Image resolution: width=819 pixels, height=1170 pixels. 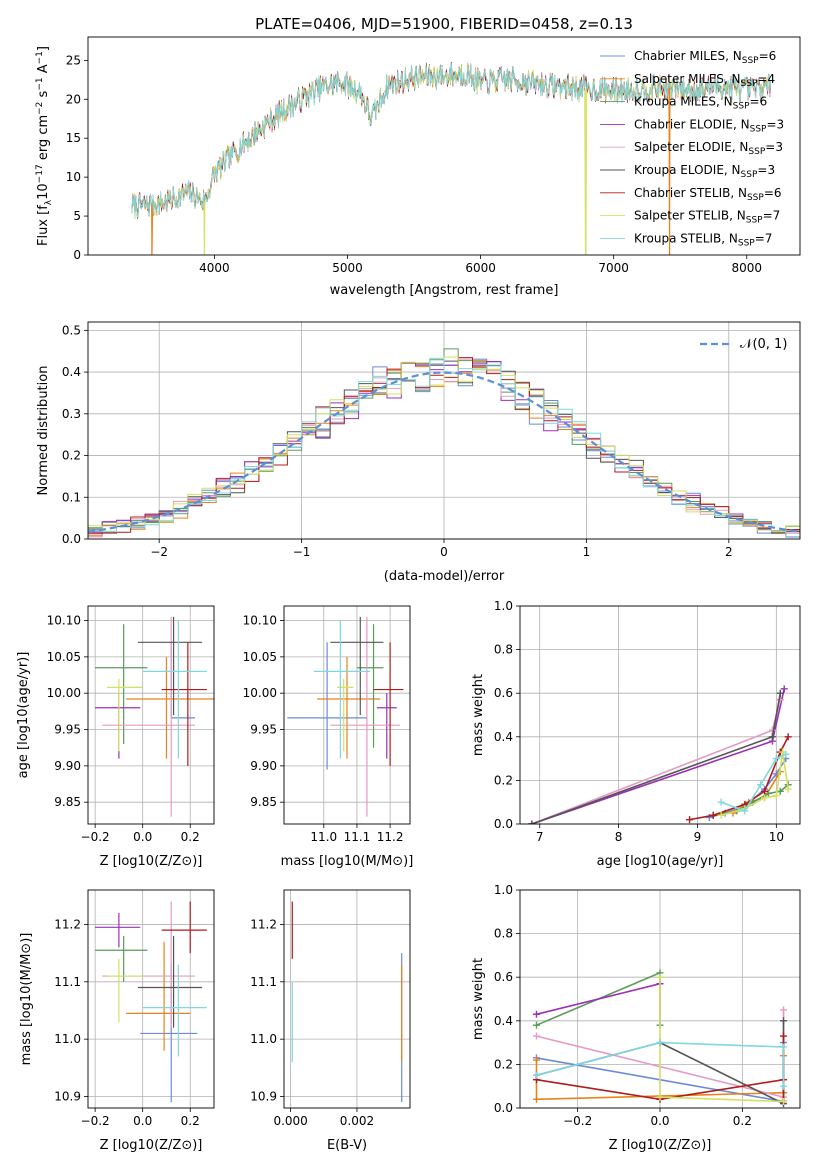 What do you see at coordinates (708, 148) in the screenshot?
I see `legend-entry-4: Salpeter ELODIE, NSSP=3` at bounding box center [708, 148].